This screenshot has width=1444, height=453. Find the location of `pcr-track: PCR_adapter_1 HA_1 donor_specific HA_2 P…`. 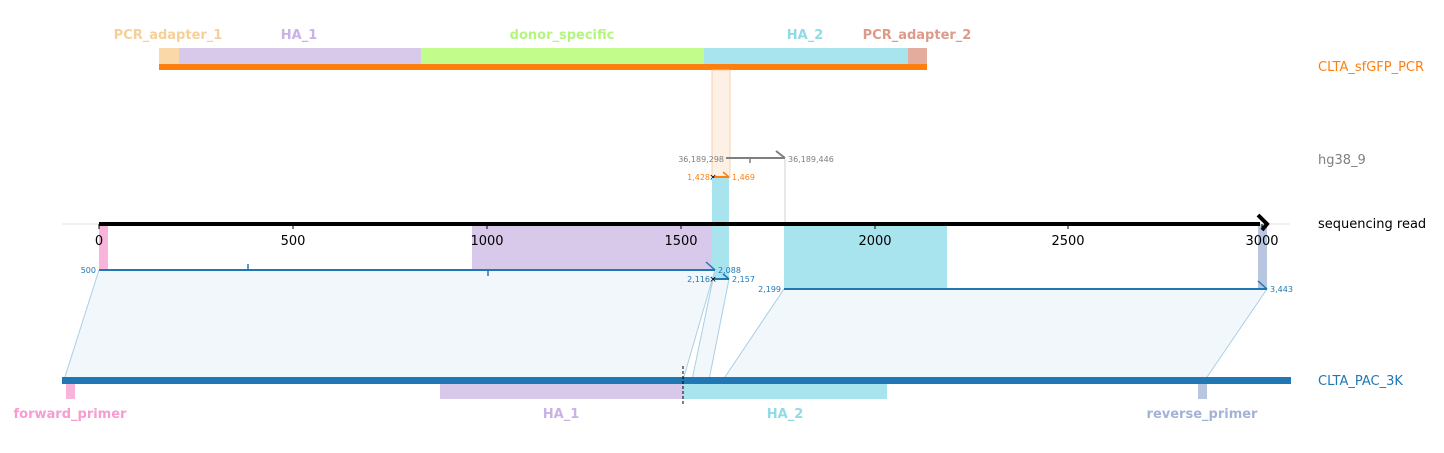

pcr-track: PCR_adapter_1 HA_1 donor_specific HA_2 P… is located at coordinates (769, 51).